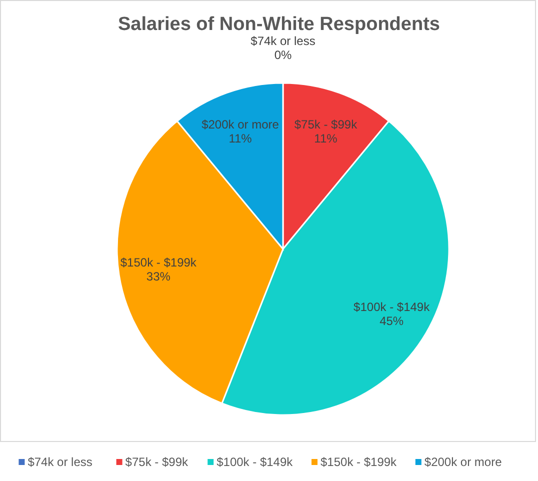  I want to click on category-label: $74k or less, so click(283, 41).